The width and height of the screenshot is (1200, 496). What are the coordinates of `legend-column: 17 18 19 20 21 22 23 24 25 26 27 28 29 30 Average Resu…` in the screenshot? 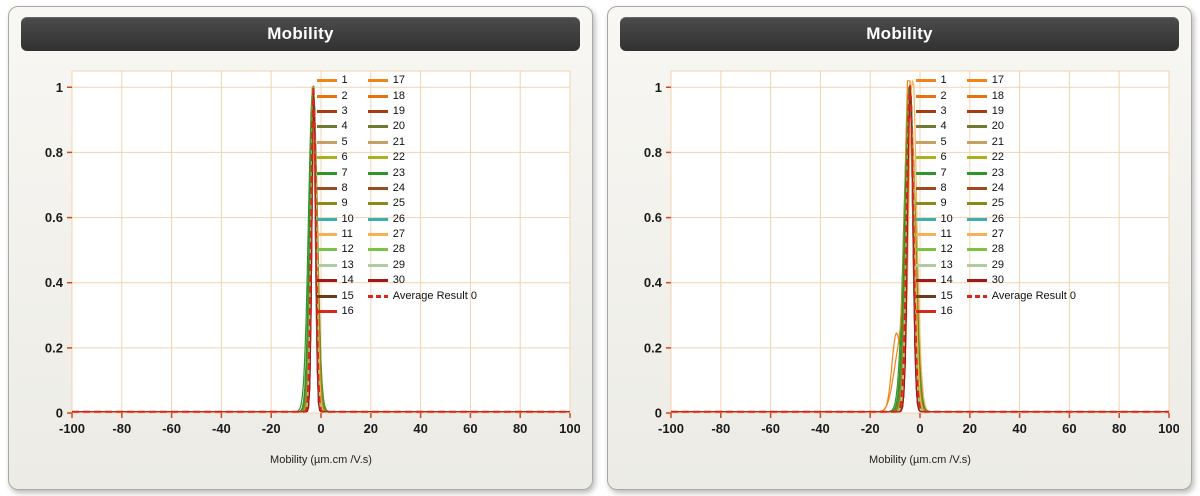 It's located at (1021, 196).